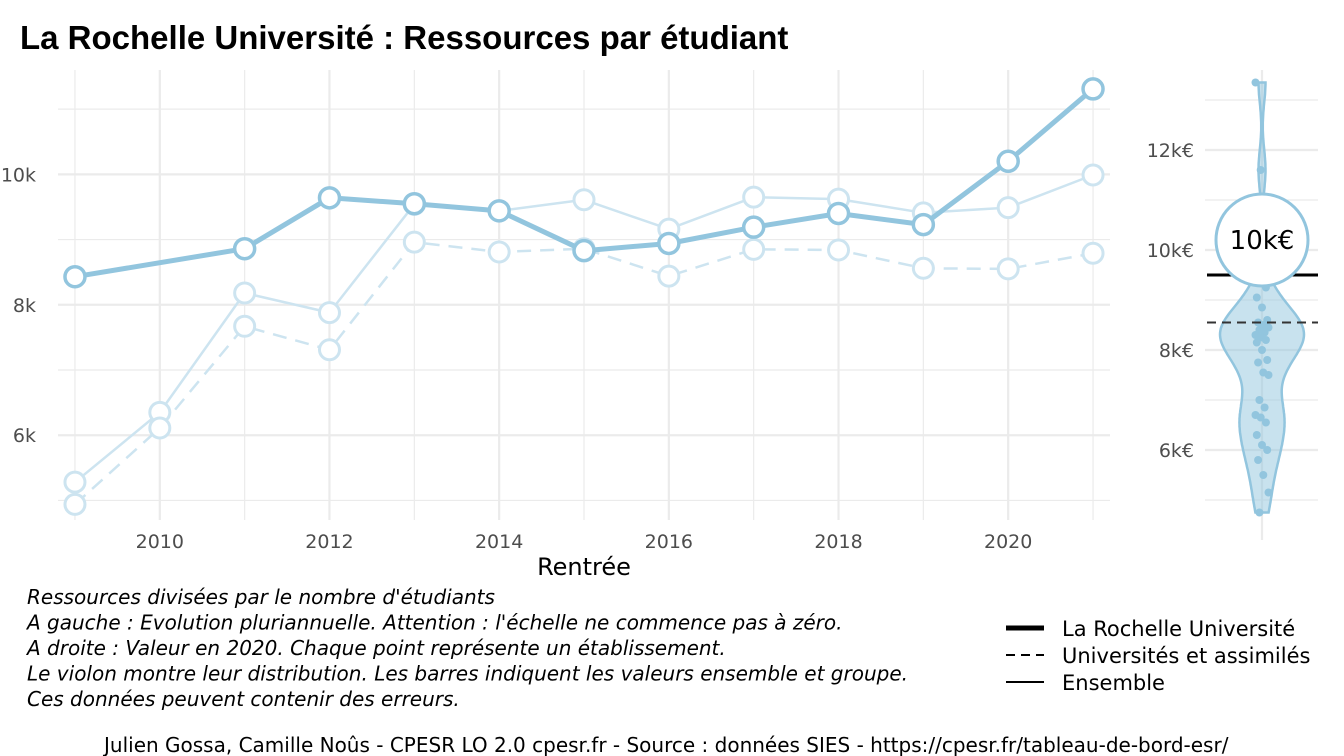 This screenshot has height=756, width=1344. I want to click on y-tick-label: 6k€, so click(1176, 451).